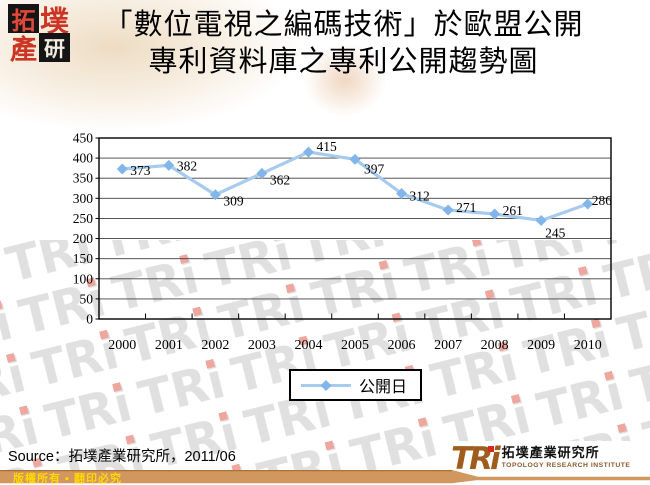  Describe the element at coordinates (83, 238) in the screenshot. I see `svg-text: 200` at that location.